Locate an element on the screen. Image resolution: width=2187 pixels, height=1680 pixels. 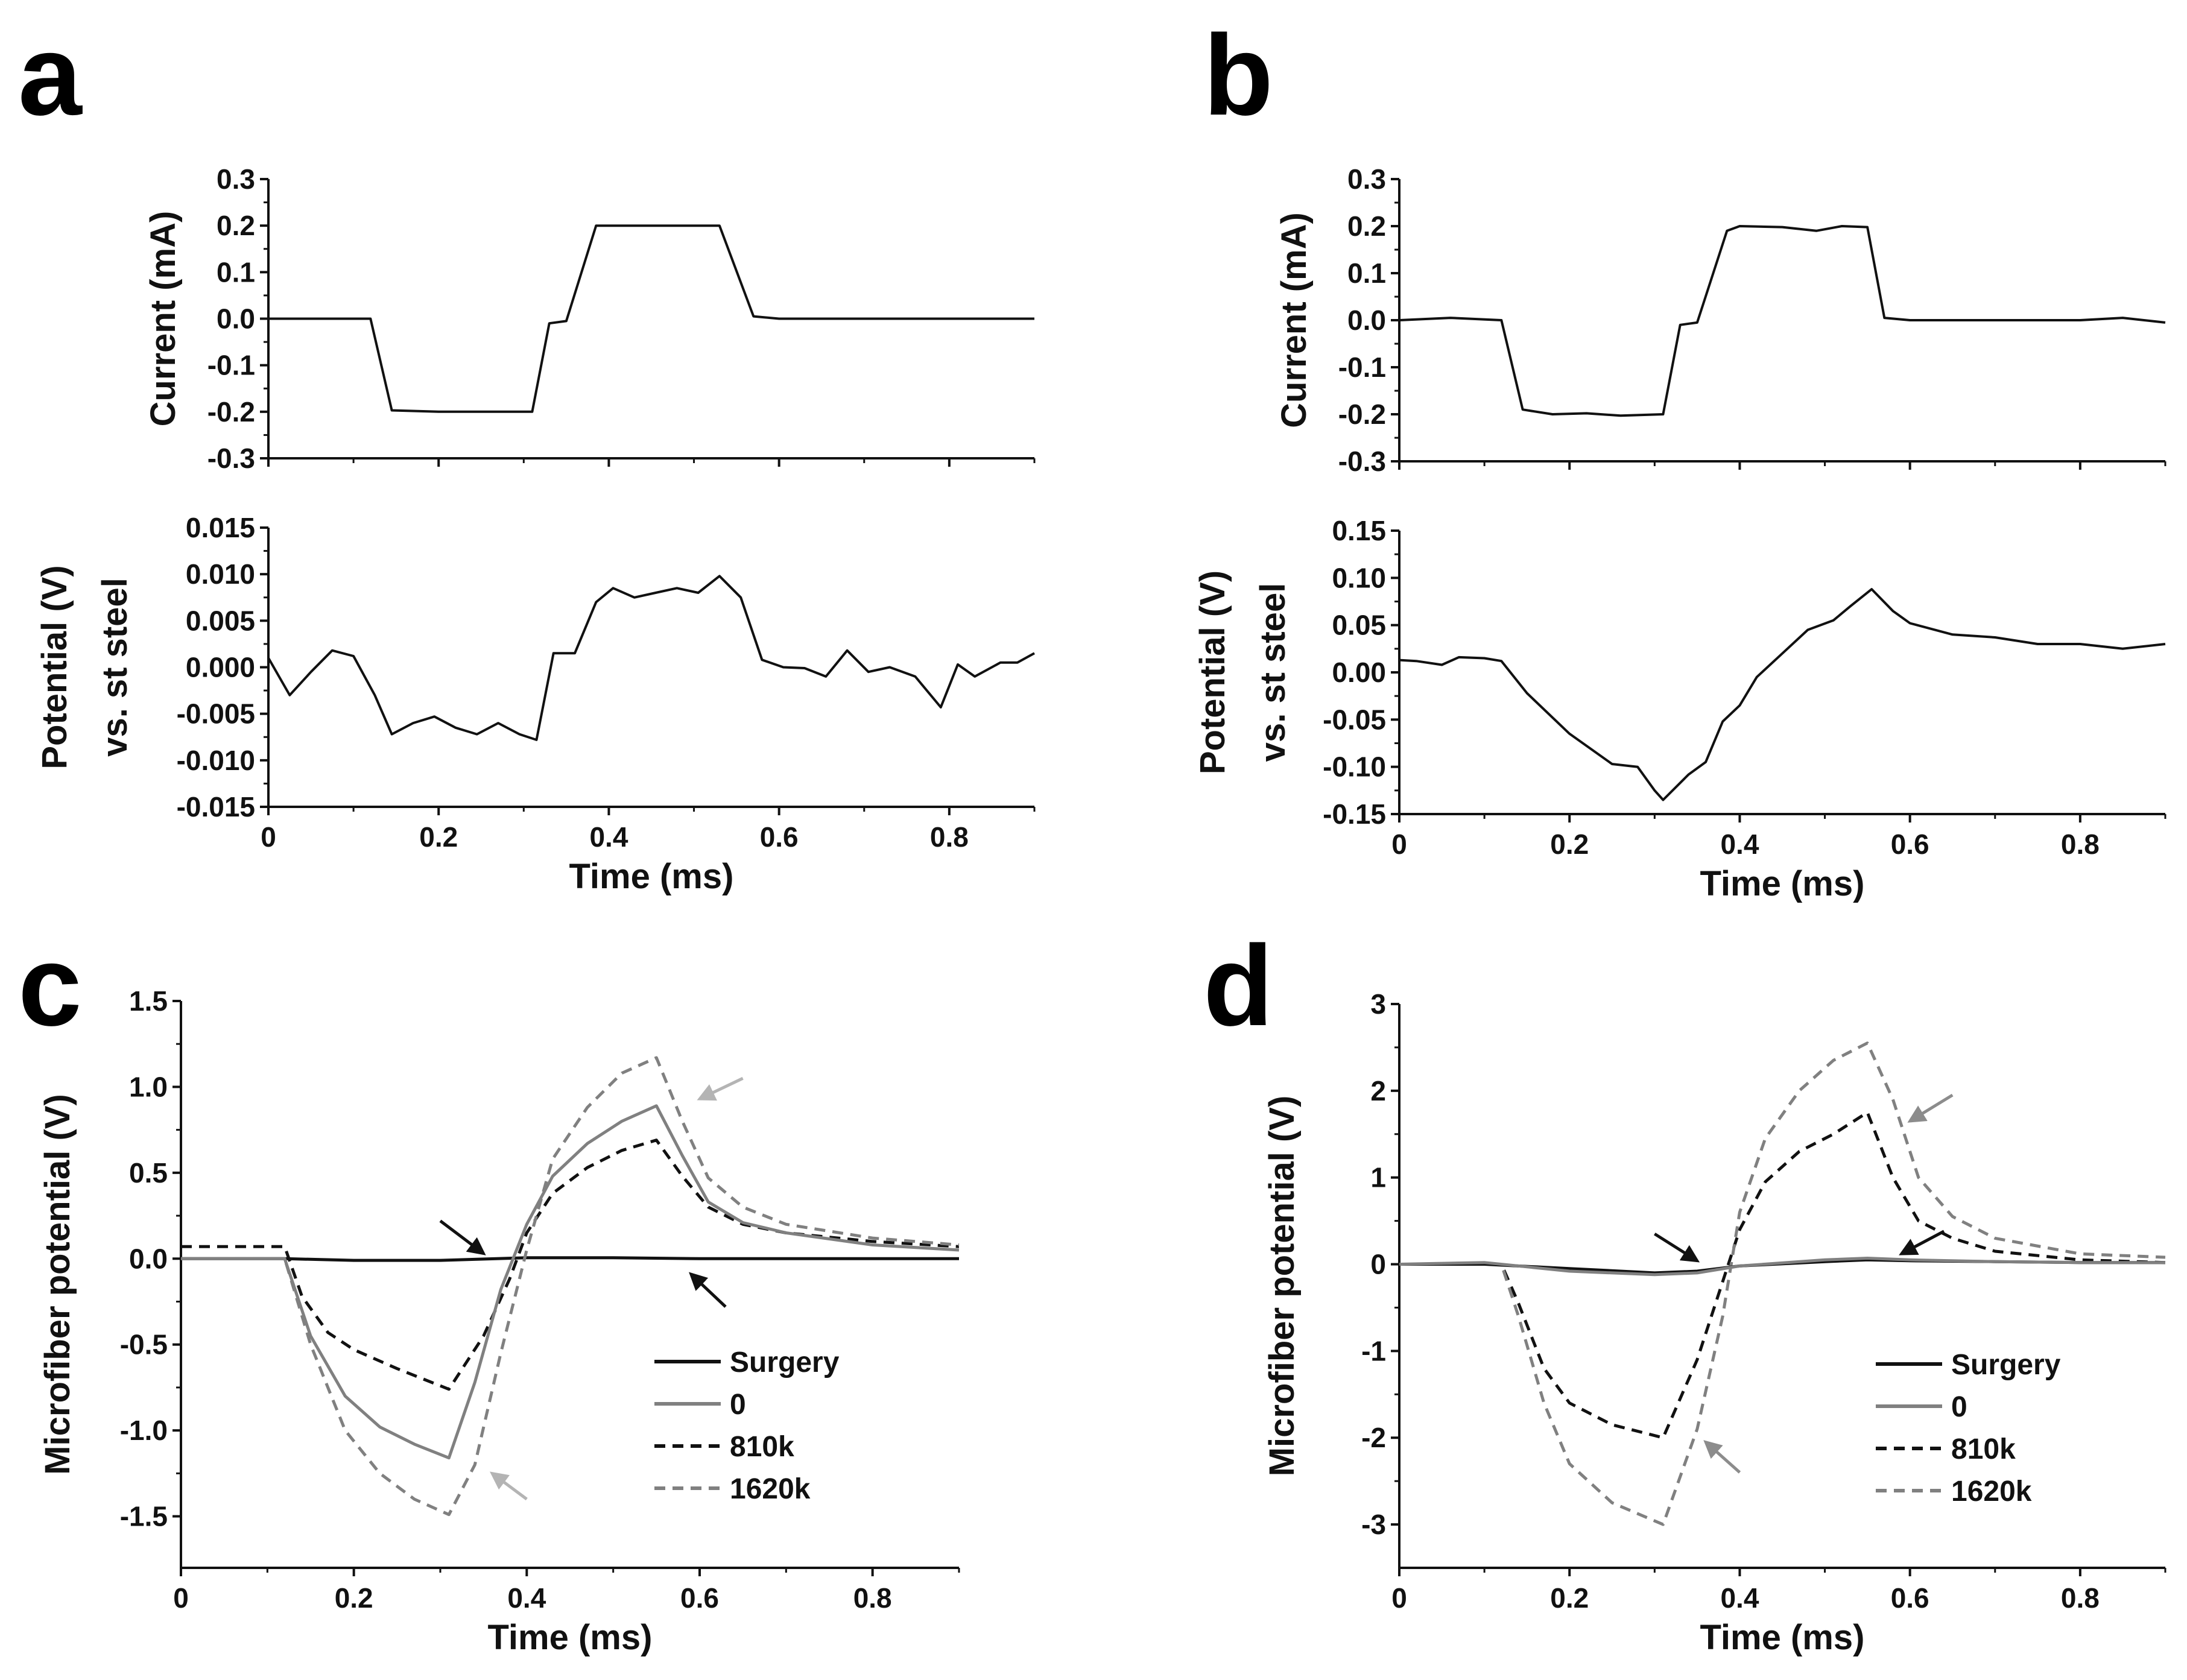
y-tick-label: -2 is located at coordinates (1373, 1437).